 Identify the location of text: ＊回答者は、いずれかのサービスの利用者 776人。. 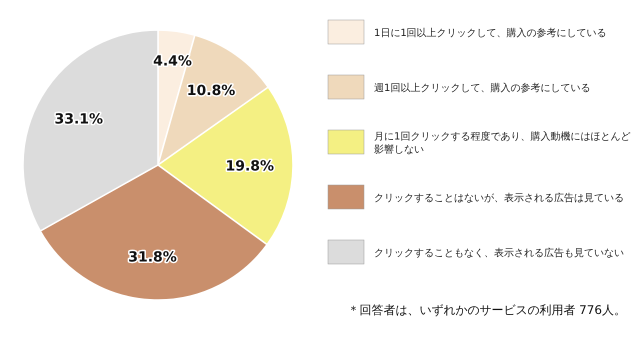
(486, 310).